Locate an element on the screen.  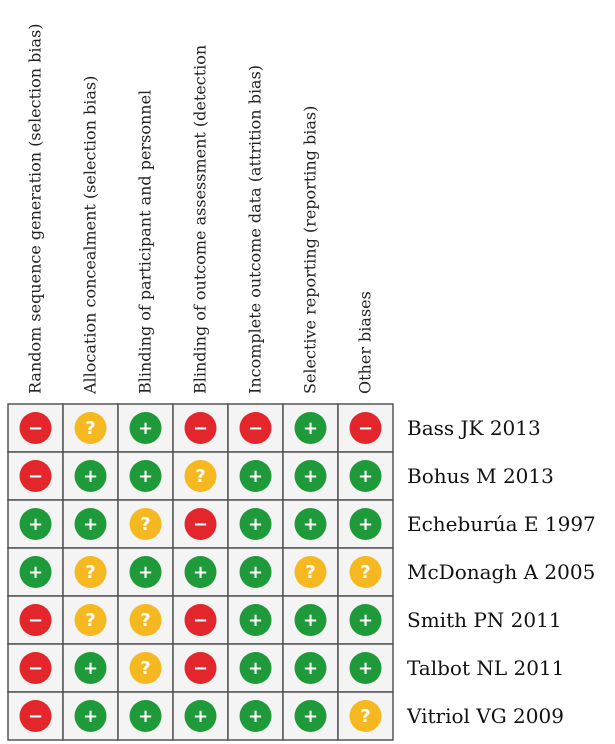
study-label: Bohus M 2013 is located at coordinates (480, 476).